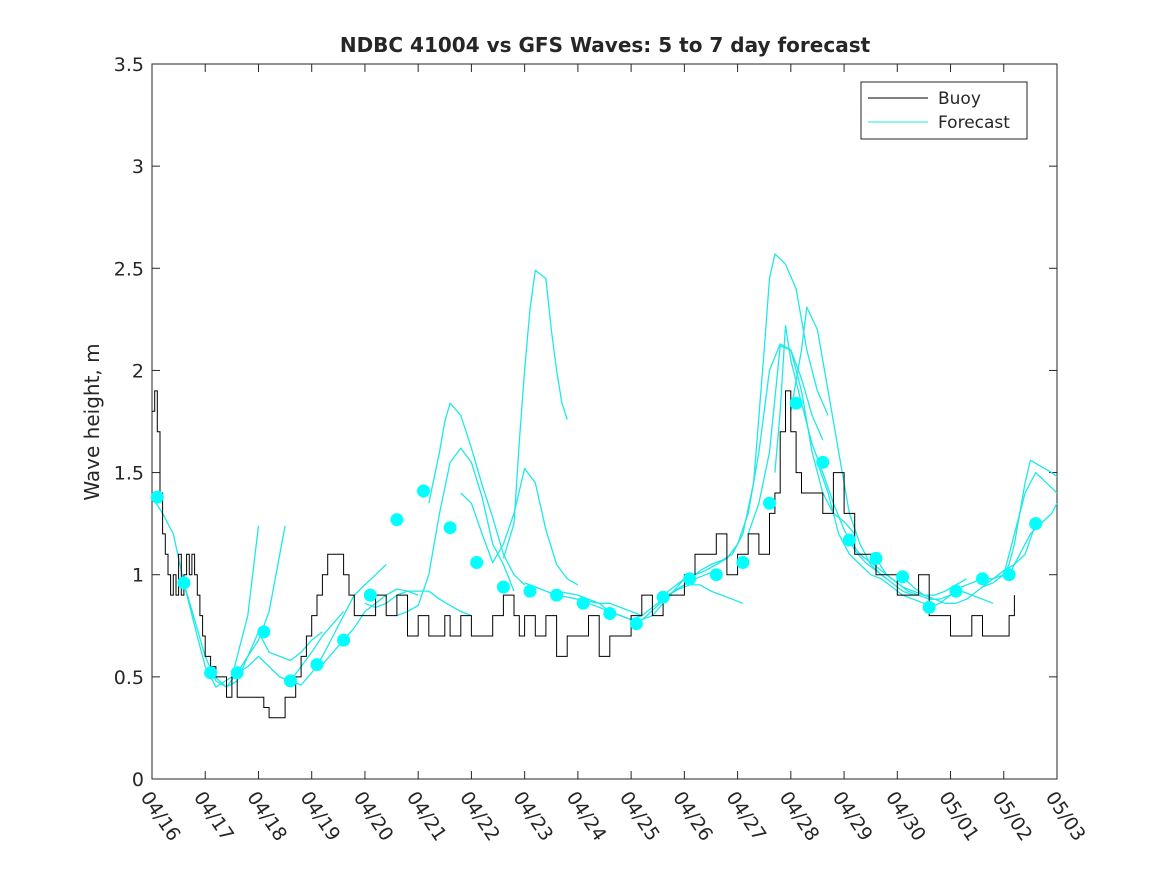  Describe the element at coordinates (138, 371) in the screenshot. I see `y-tick-label: 2` at that location.